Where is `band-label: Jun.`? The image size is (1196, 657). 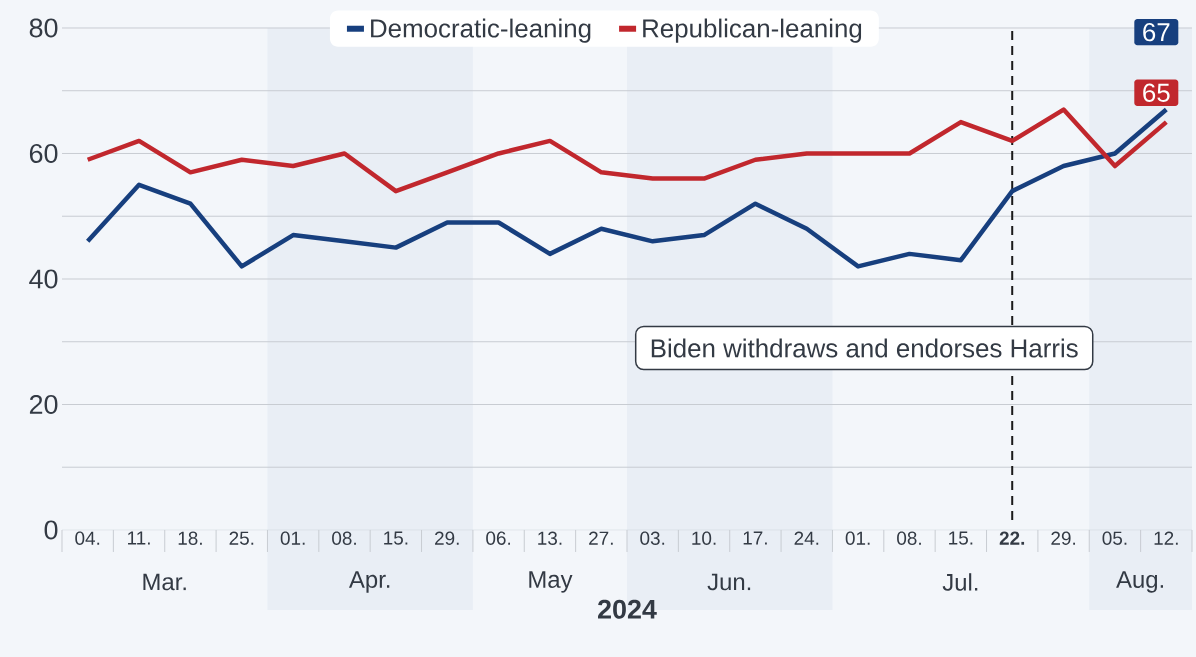 band-label: Jun. is located at coordinates (729, 582).